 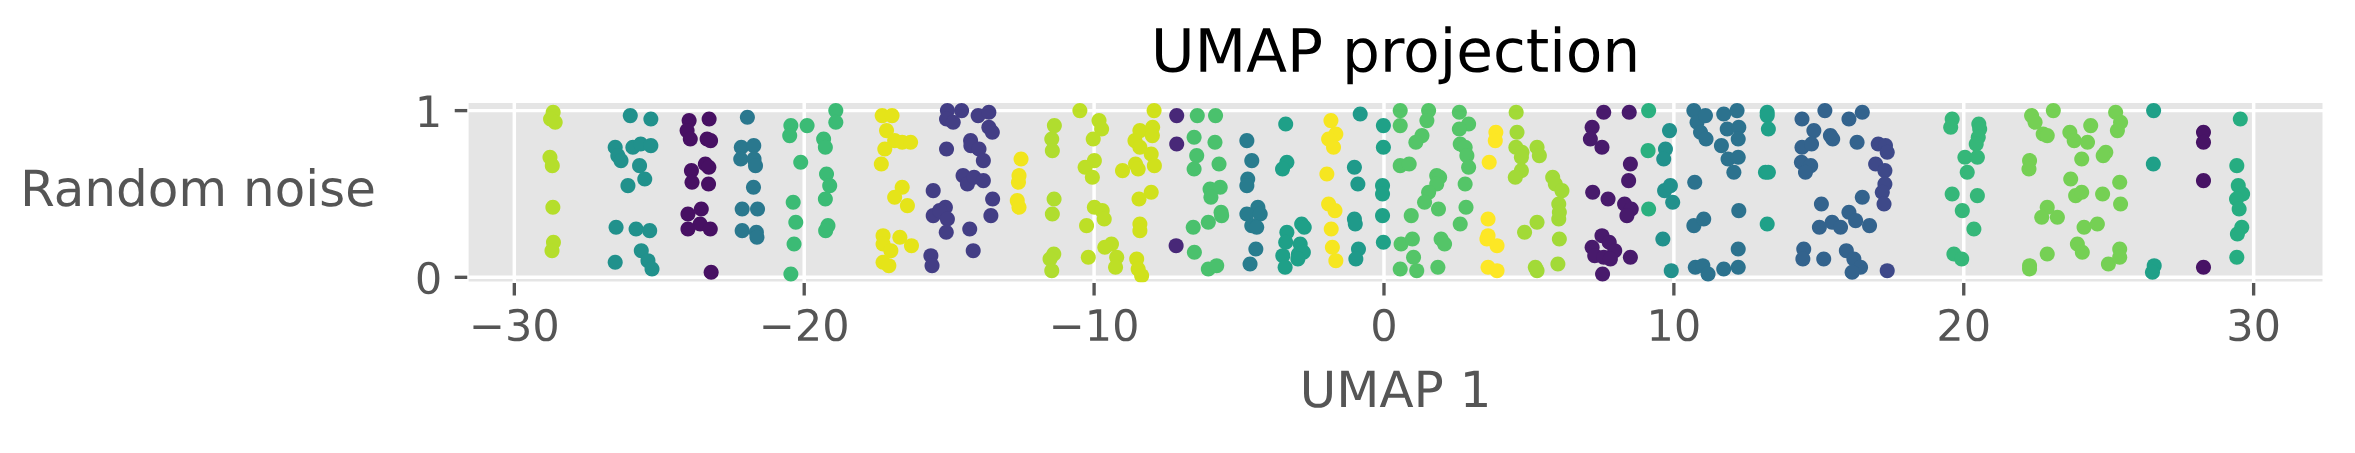 What do you see at coordinates (1384, 325) in the screenshot?
I see `x-tick-label: 0` at bounding box center [1384, 325].